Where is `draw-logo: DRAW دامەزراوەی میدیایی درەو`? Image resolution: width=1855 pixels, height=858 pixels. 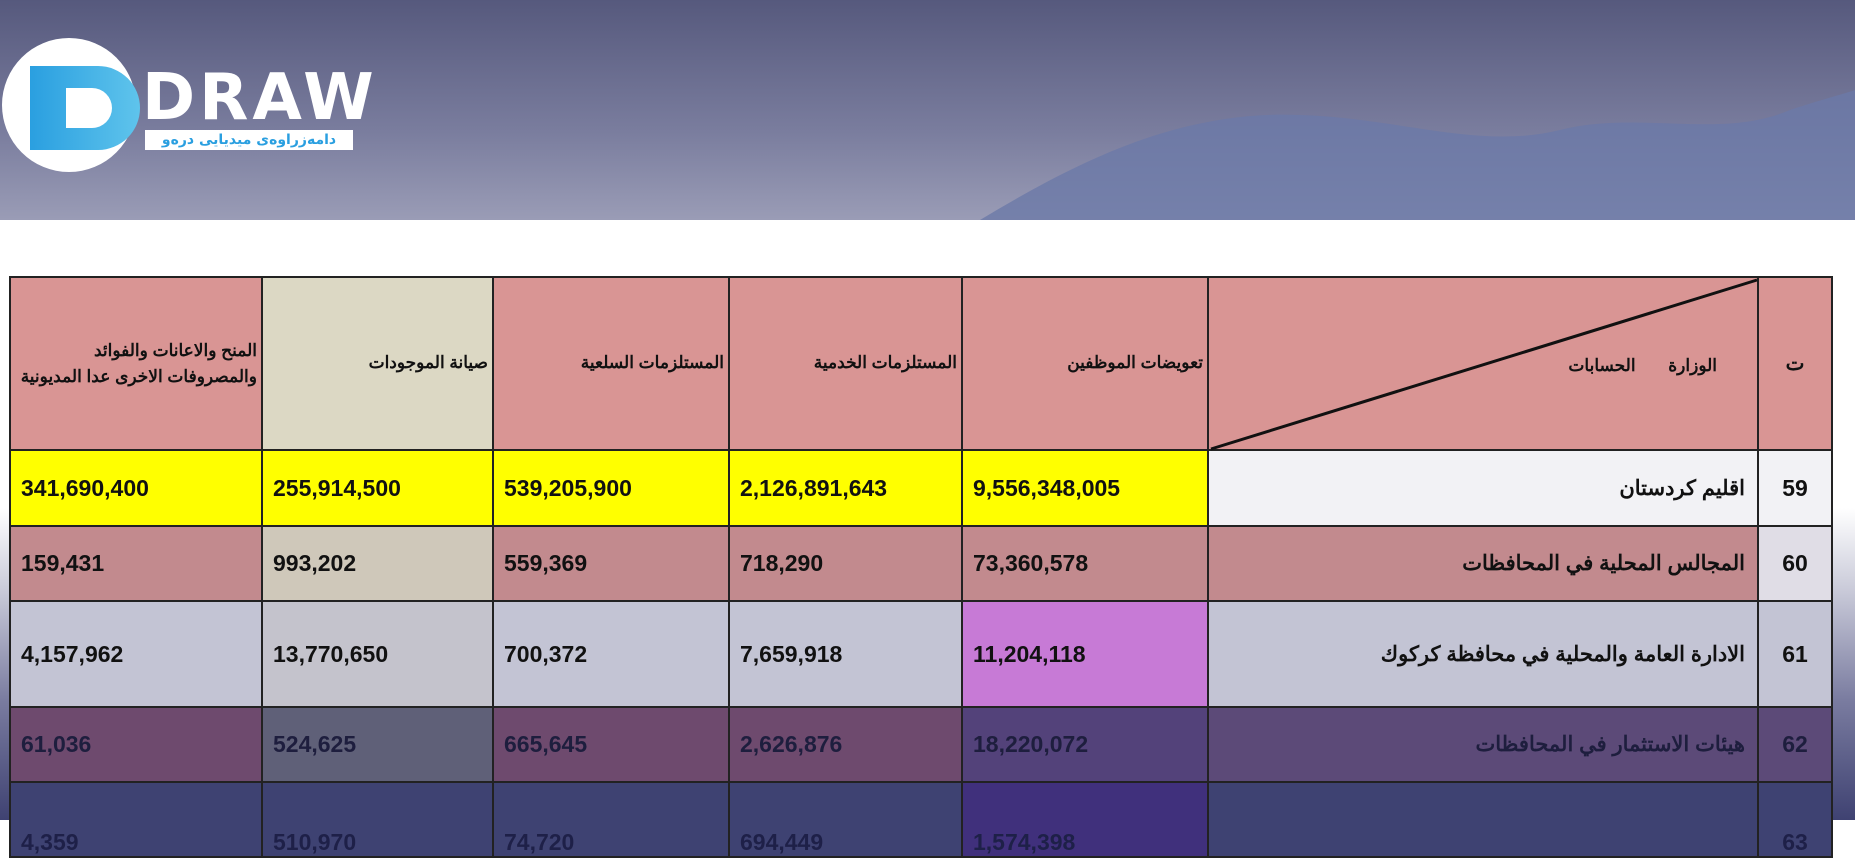 draw-logo: DRAW دامەزراوەی میدیایی درەو is located at coordinates (188, 108).